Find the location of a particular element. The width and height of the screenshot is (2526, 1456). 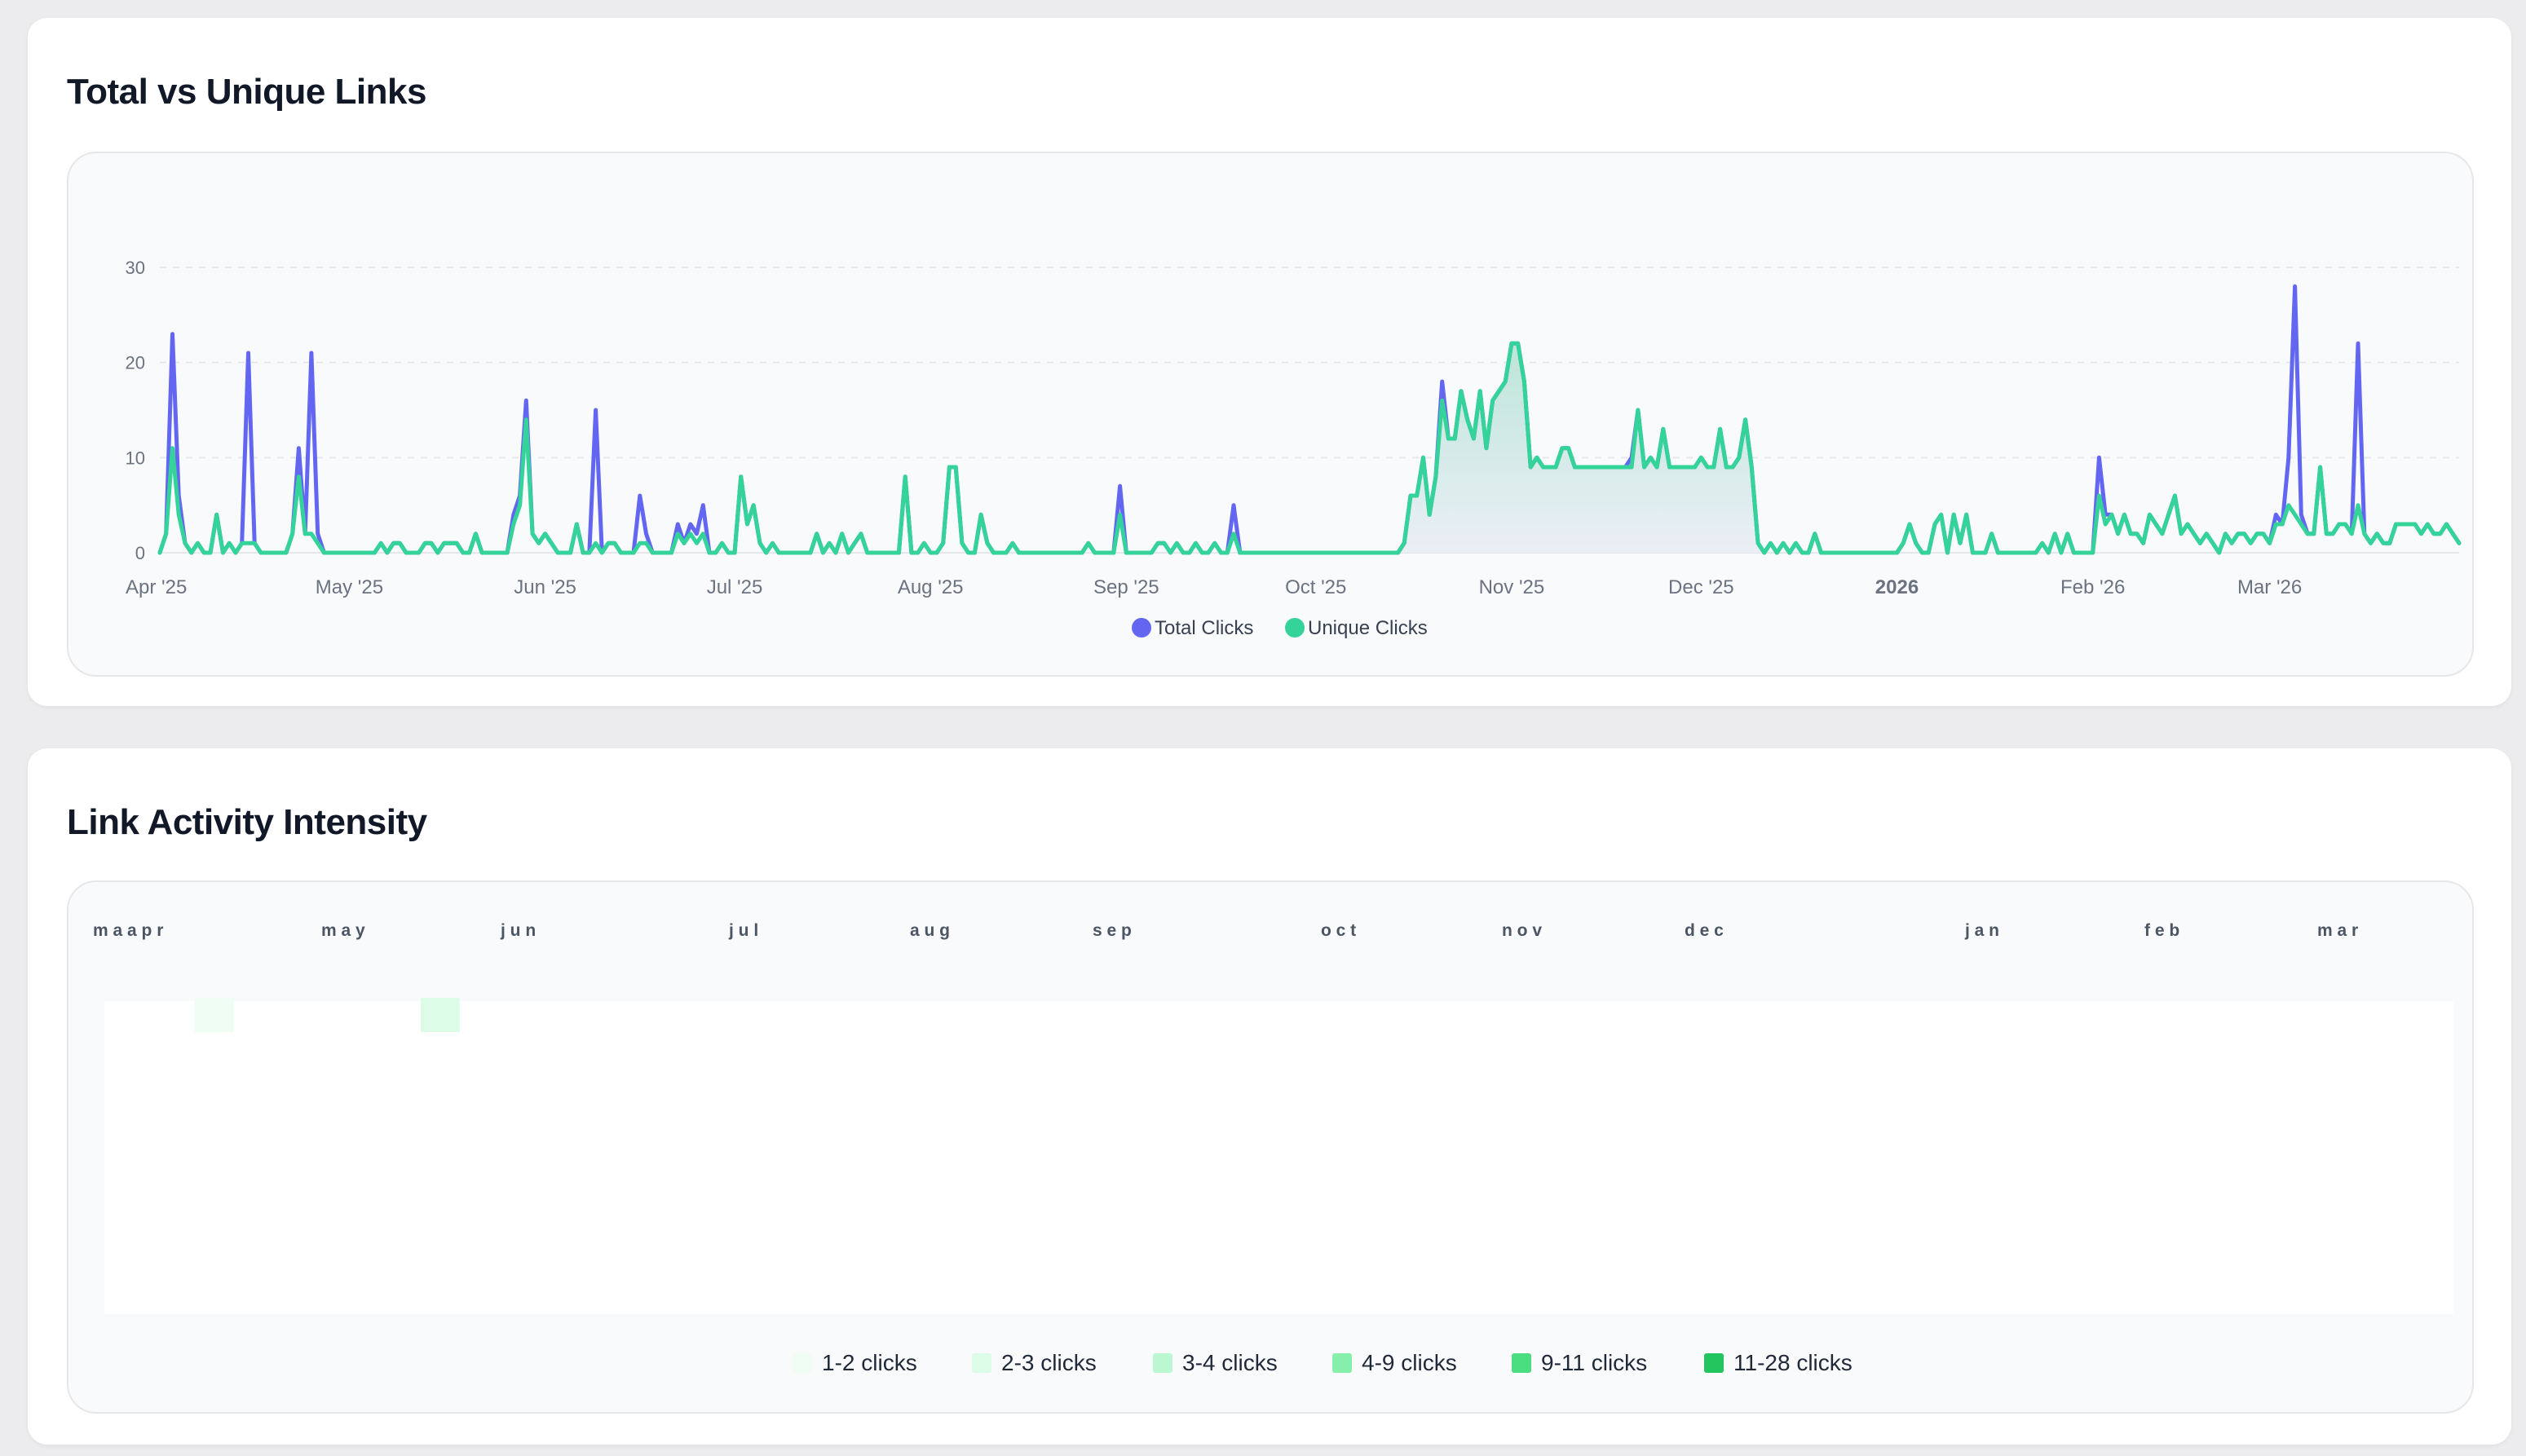

y-tick-label: 20 is located at coordinates (135, 363).